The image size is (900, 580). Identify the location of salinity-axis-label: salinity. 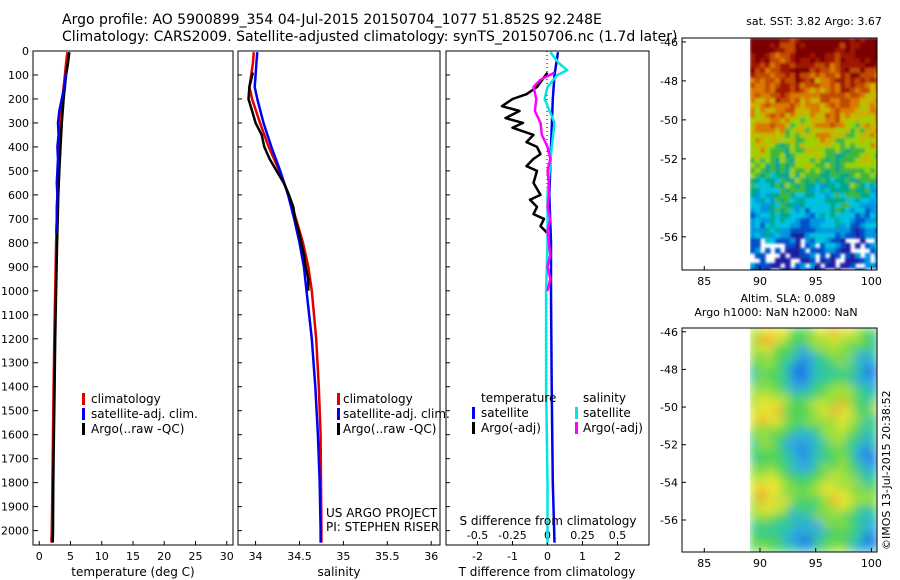
(338, 572).